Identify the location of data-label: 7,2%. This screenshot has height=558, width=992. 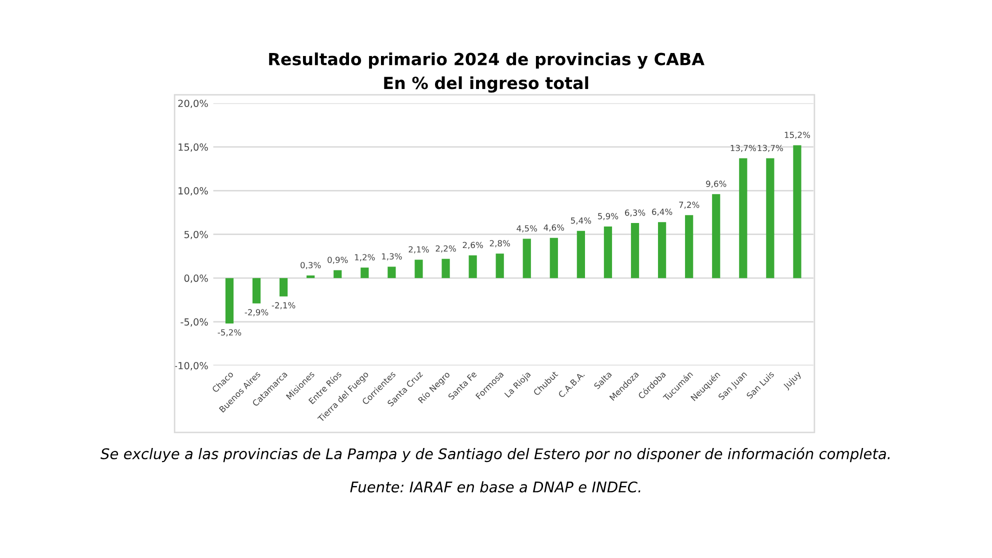
(689, 205).